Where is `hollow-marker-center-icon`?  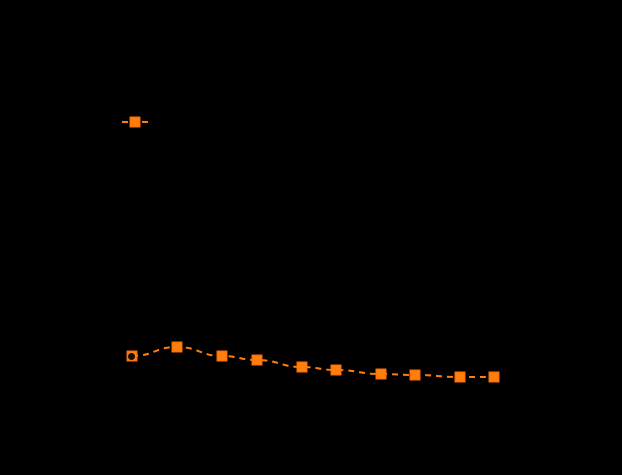
hollow-marker-center-icon is located at coordinates (131, 356).